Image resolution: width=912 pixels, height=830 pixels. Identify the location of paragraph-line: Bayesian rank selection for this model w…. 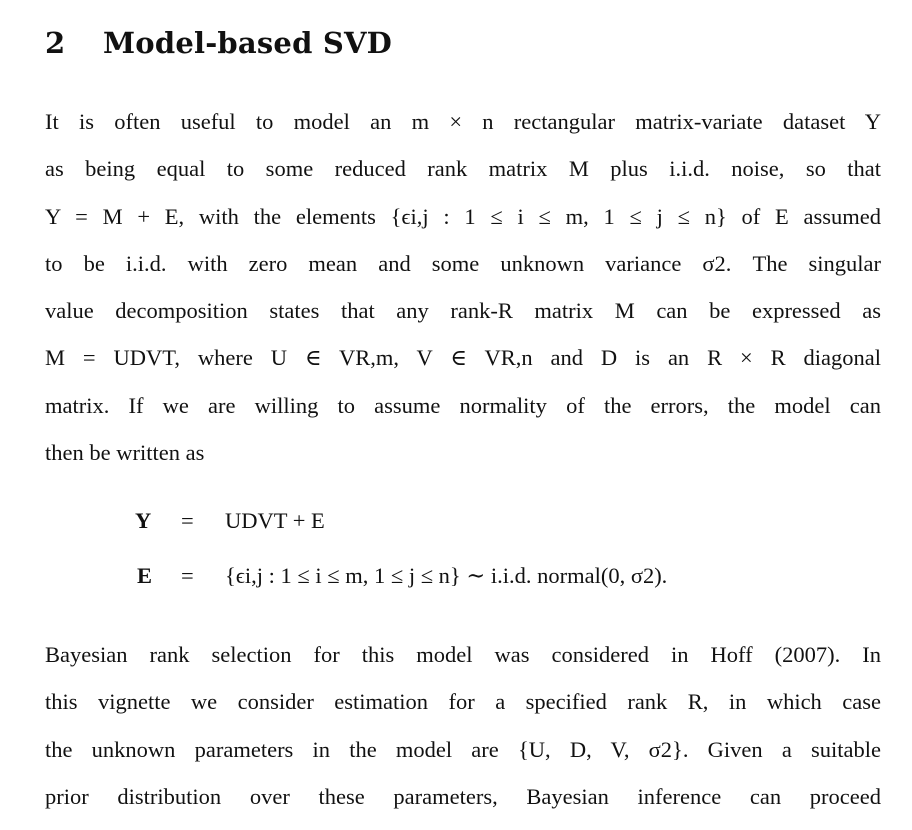
(463, 654).